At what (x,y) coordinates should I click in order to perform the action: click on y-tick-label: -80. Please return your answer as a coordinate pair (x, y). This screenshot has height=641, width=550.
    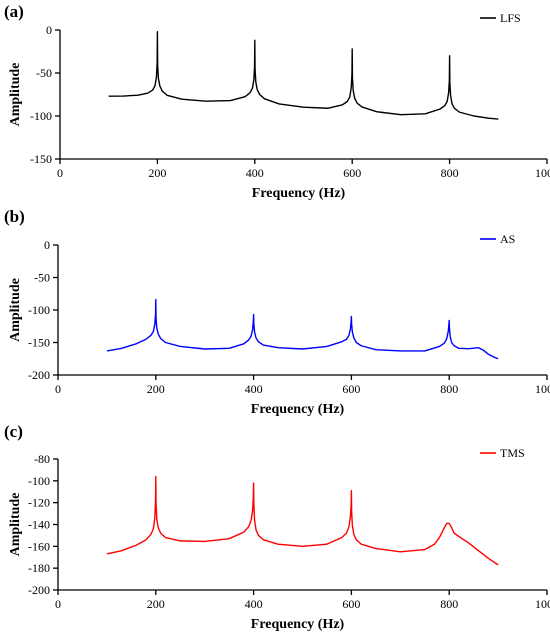
    Looking at the image, I should click on (42, 459).